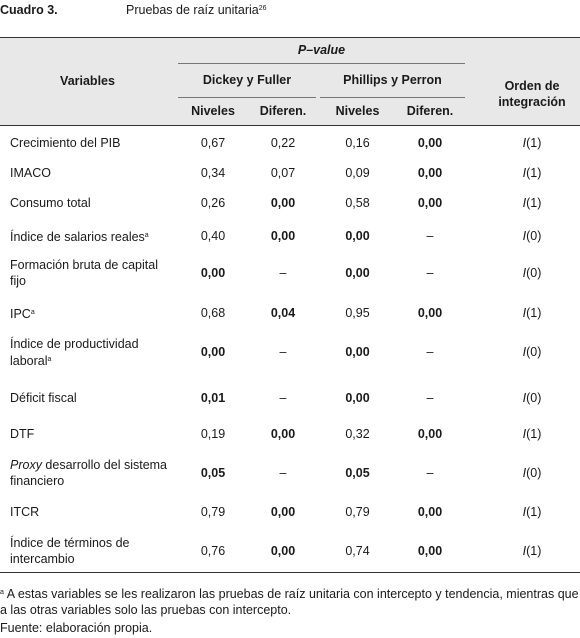  I want to click on p-value: 0,22, so click(283, 143).